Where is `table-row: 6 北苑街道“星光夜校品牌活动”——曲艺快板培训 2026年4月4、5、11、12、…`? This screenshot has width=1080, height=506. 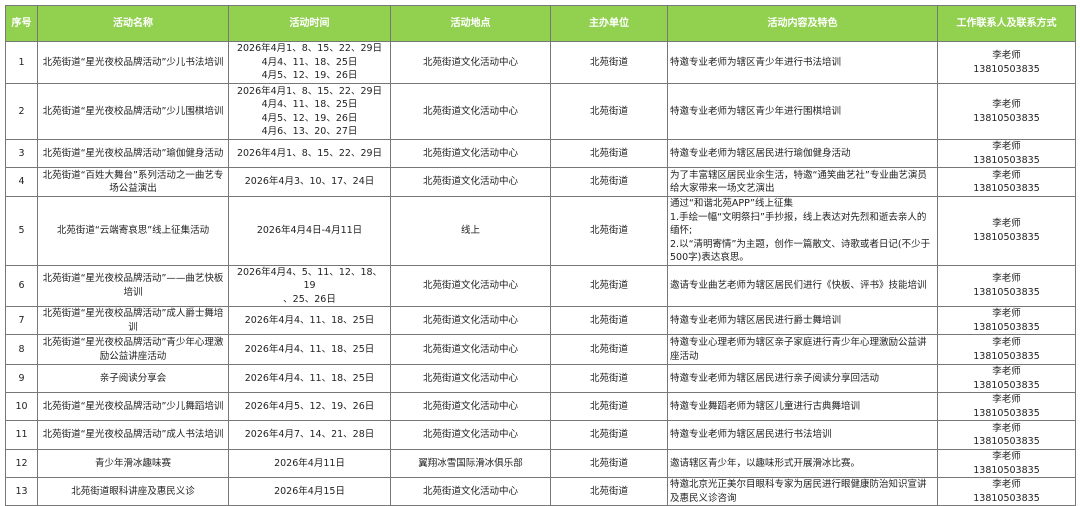
table-row: 6 北苑街道“星光夜校品牌活动”——曲艺快板培训 2026年4月4、5、11、12、… is located at coordinates (540, 285).